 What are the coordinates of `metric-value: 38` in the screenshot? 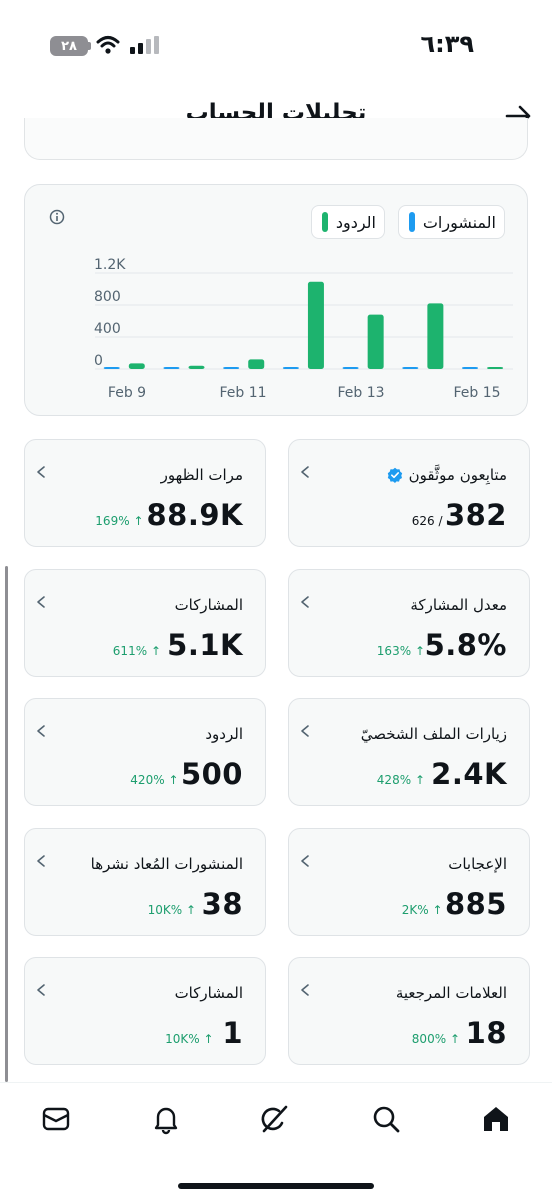 It's located at (222, 904).